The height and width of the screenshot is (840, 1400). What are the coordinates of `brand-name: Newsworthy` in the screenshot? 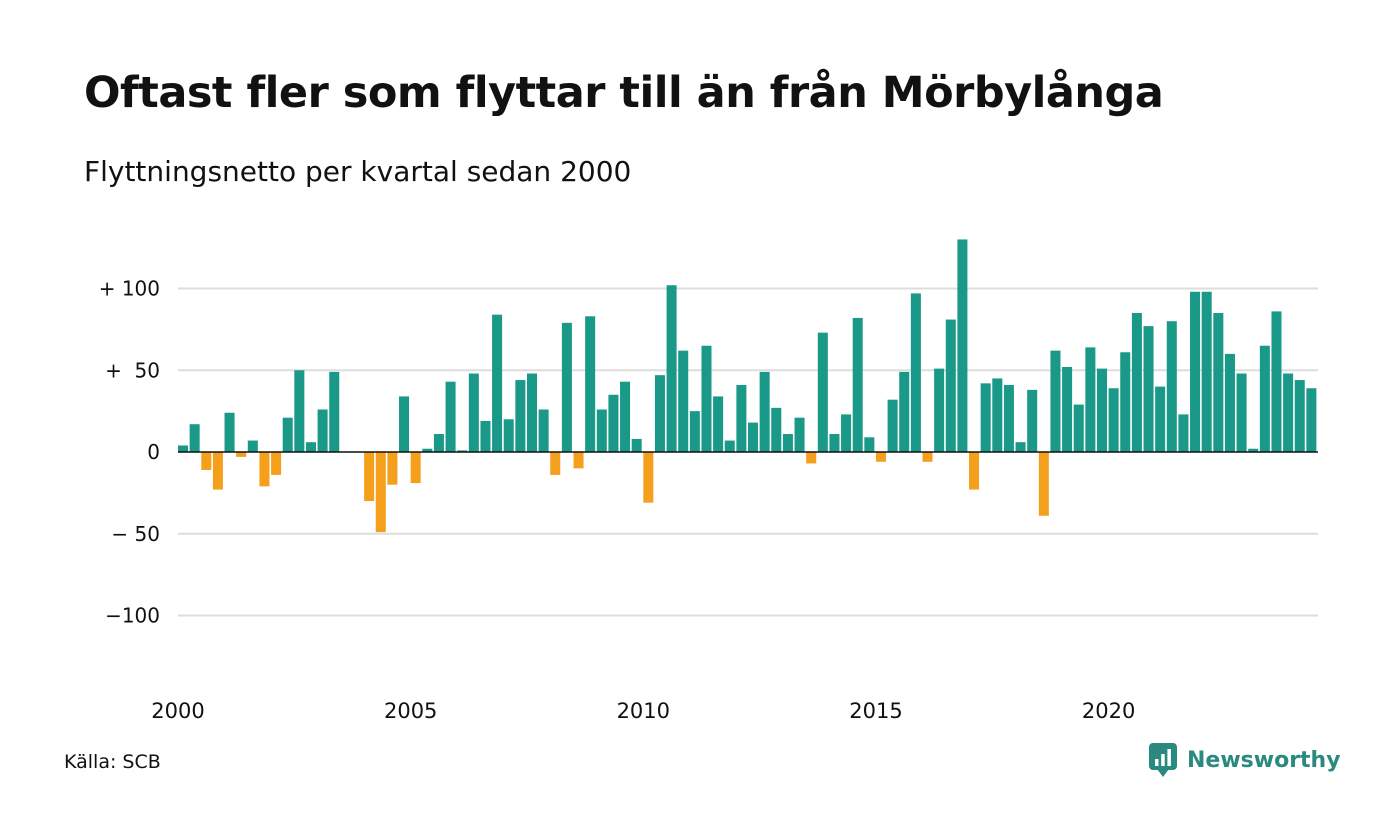 It's located at (1264, 760).